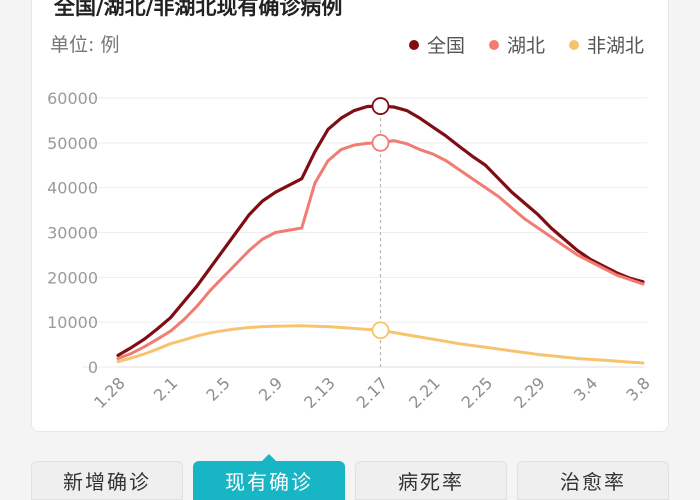  Describe the element at coordinates (198, 9) in the screenshot. I see `chart-title: 全国/湖北/非湖北现有确诊病例` at that location.